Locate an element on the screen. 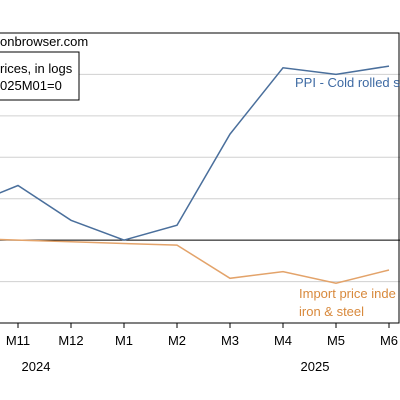  x-tick-label: M1 is located at coordinates (124, 340).